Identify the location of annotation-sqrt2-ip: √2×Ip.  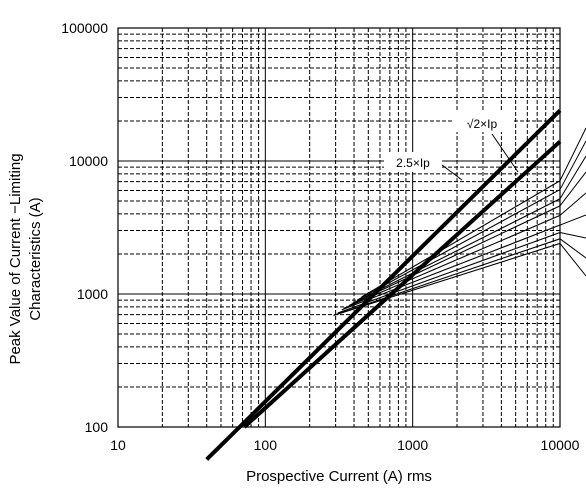
(482, 124).